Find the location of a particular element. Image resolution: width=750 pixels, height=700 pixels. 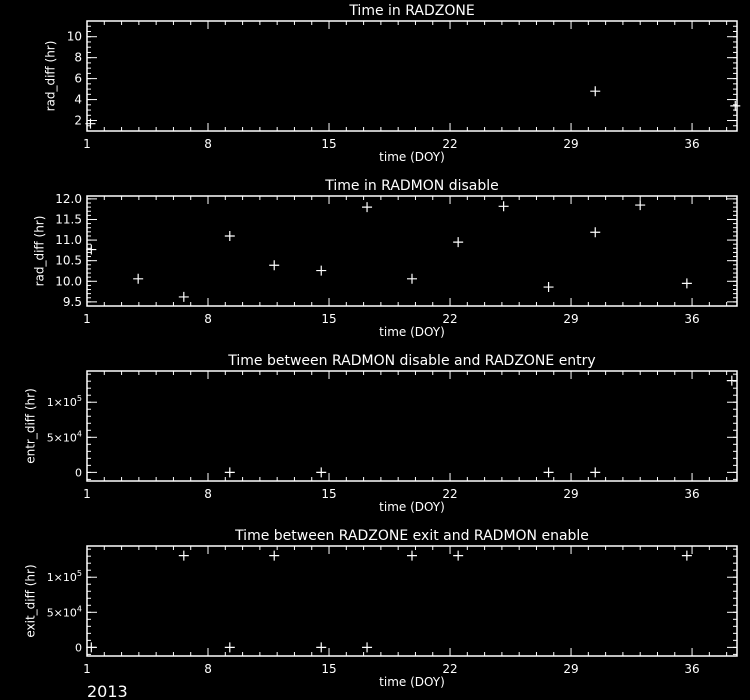

chart-title: Time in RADMON disable is located at coordinates (411, 186).